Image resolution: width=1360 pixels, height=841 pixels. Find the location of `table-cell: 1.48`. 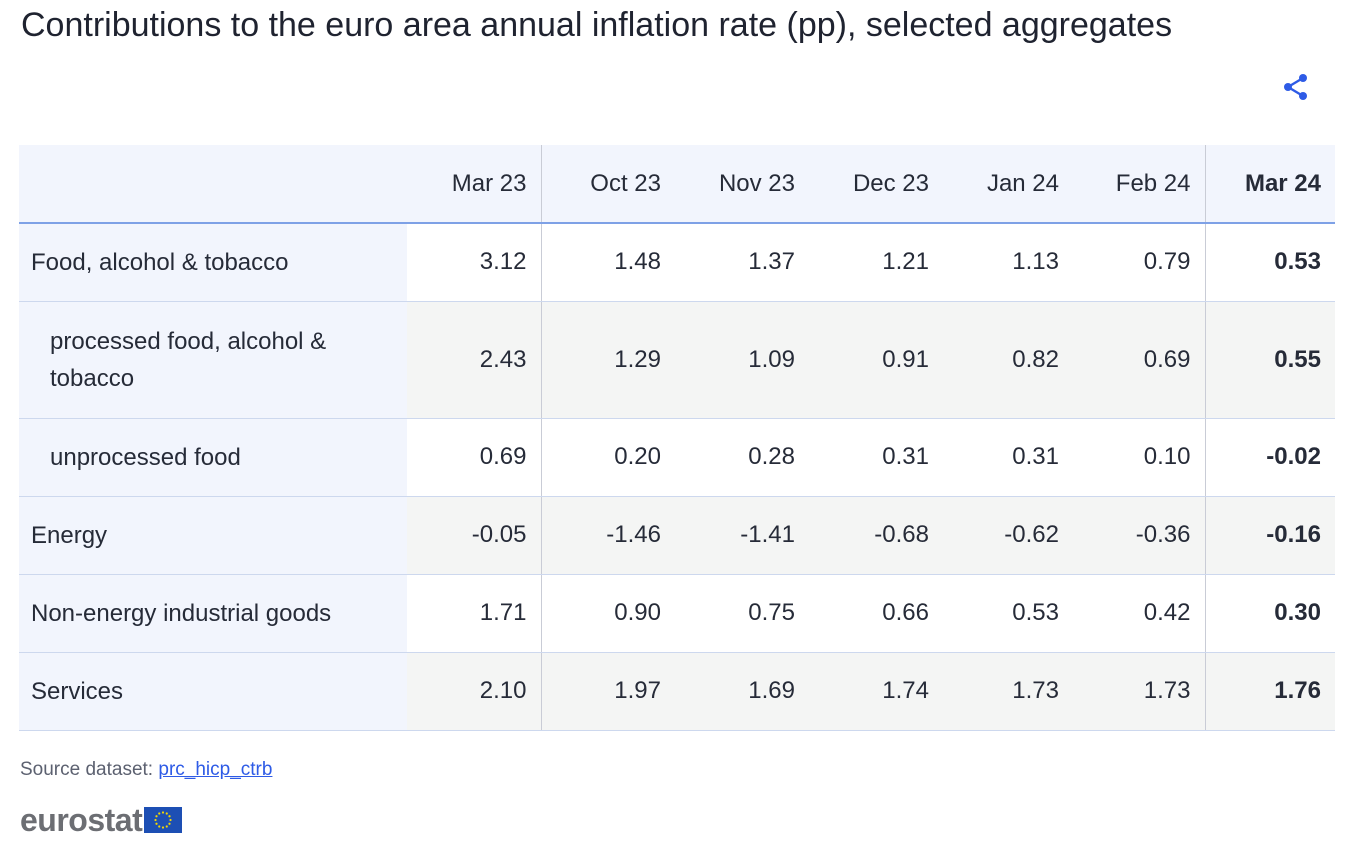

table-cell: 1.48 is located at coordinates (608, 262).